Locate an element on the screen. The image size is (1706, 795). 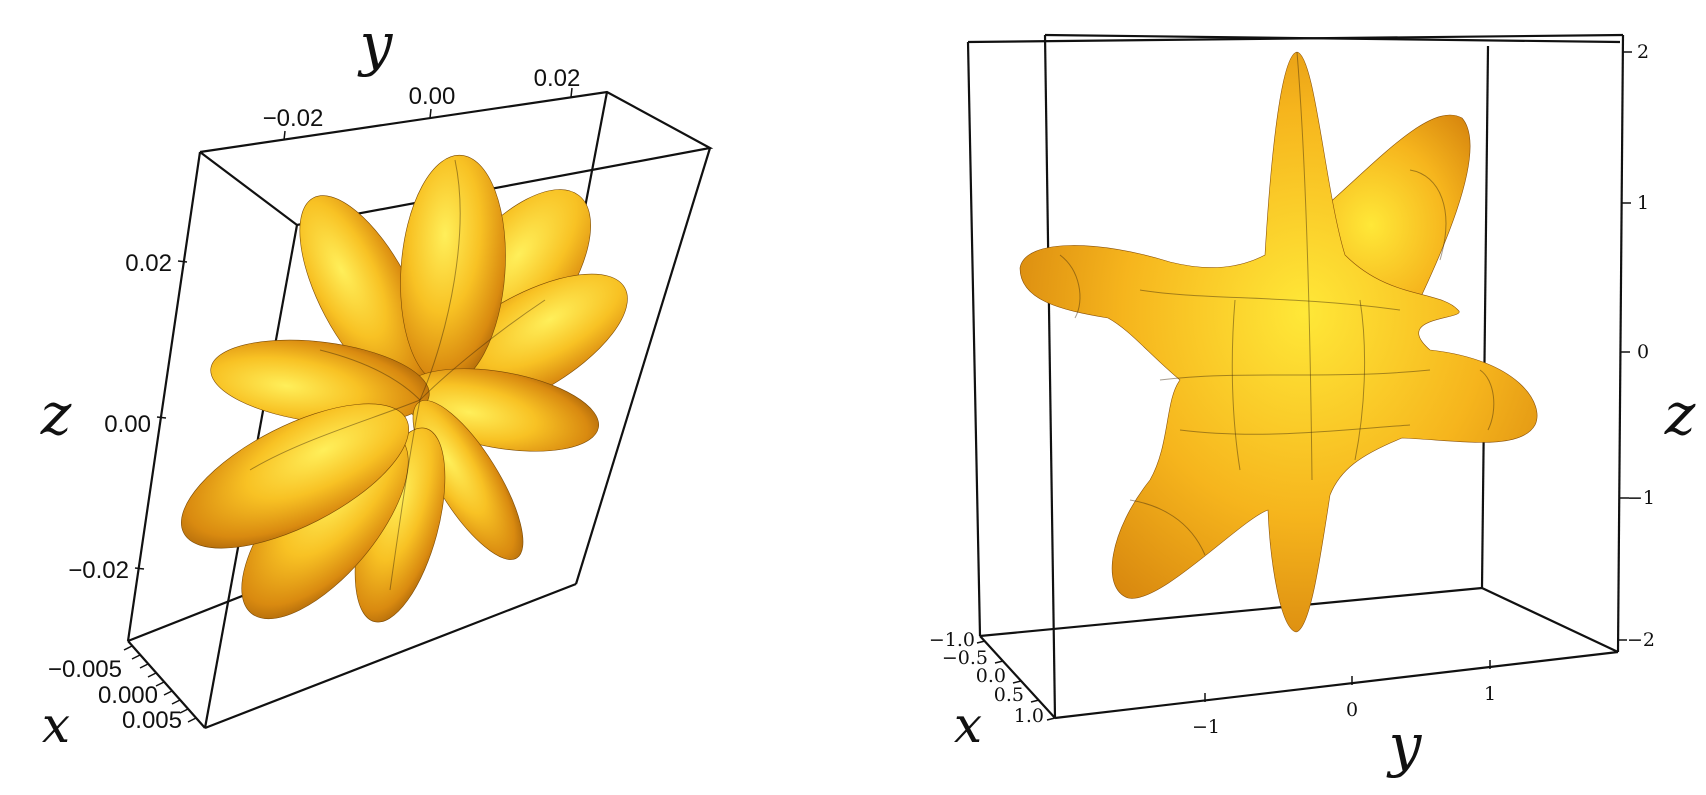
petal is located at coordinates (295, 476).